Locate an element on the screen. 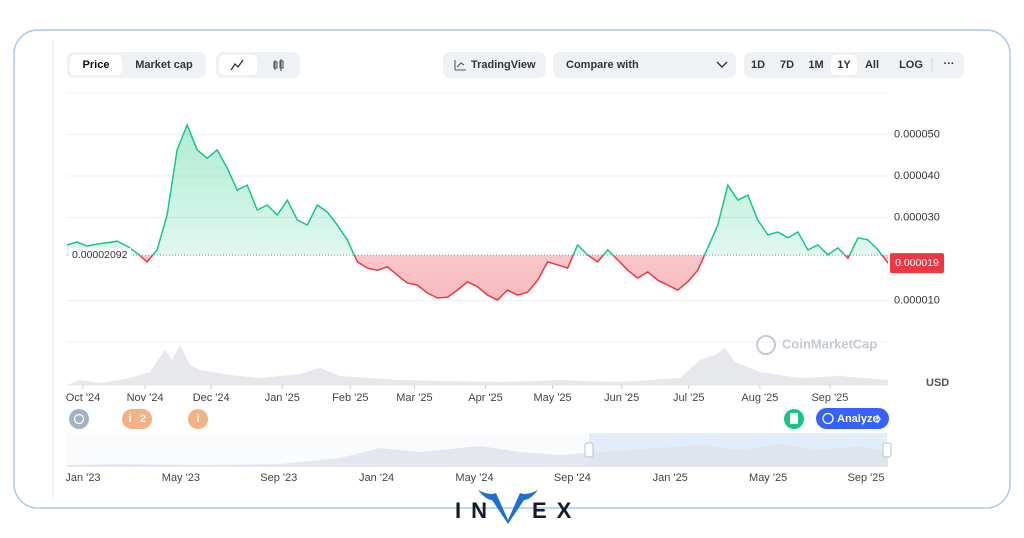  price-line-down is located at coordinates (513, 278).